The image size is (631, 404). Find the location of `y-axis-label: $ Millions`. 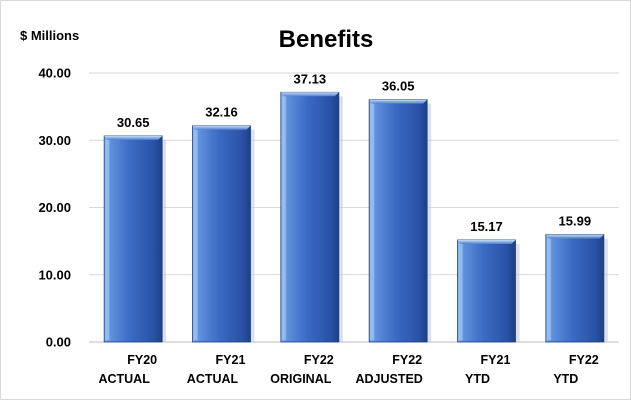

y-axis-label: $ Millions is located at coordinates (49, 35).